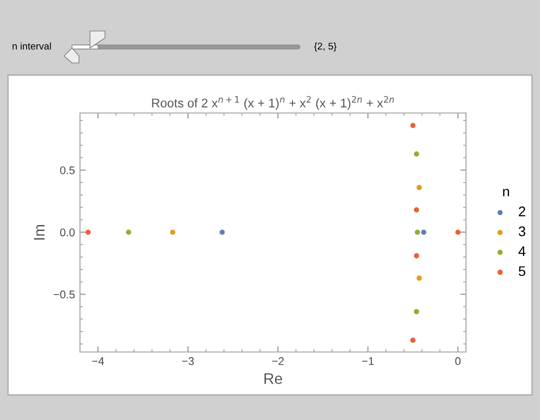  What do you see at coordinates (522, 271) in the screenshot?
I see `legend-label: 5` at bounding box center [522, 271].